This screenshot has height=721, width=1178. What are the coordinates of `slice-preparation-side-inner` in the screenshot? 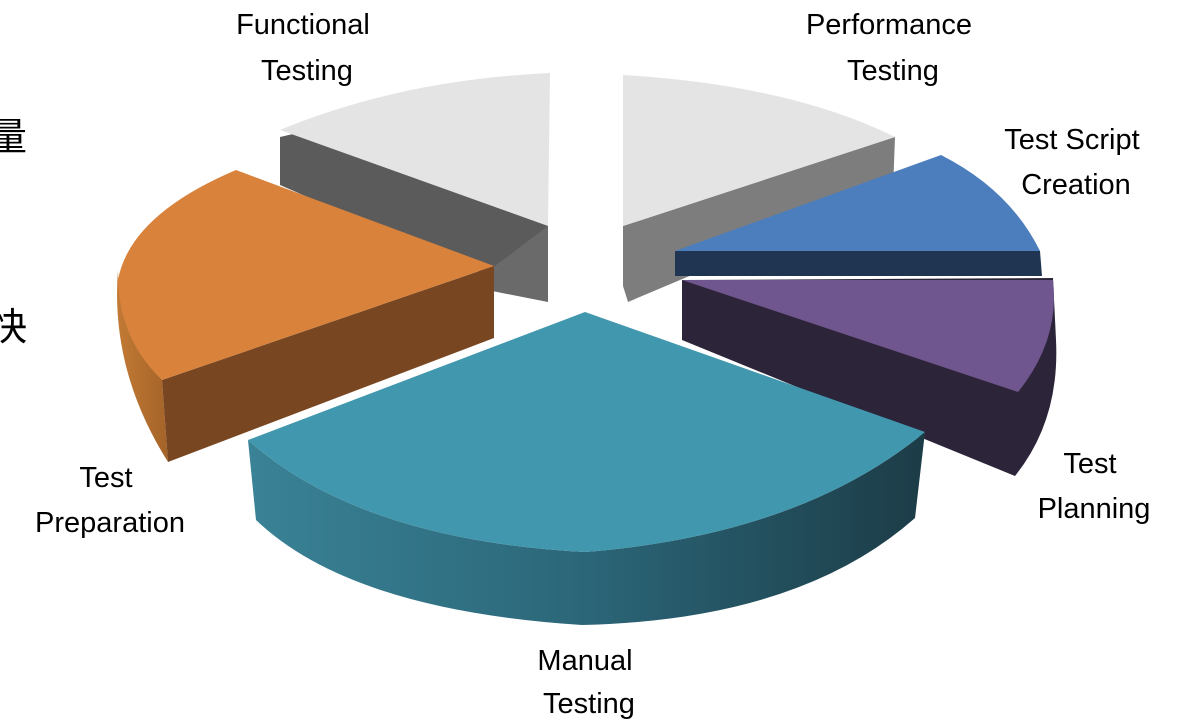 It's located at (328, 364).